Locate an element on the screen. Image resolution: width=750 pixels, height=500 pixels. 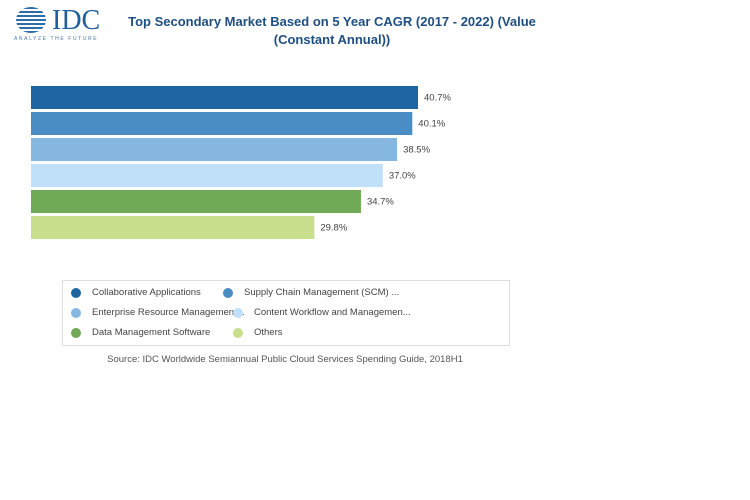
data-label: 40.1% is located at coordinates (431, 124).